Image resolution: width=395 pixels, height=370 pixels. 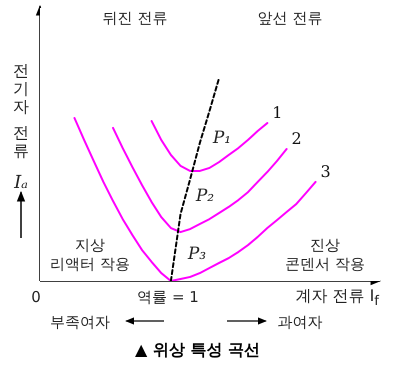 I want to click on text: 0, so click(x=36, y=297).